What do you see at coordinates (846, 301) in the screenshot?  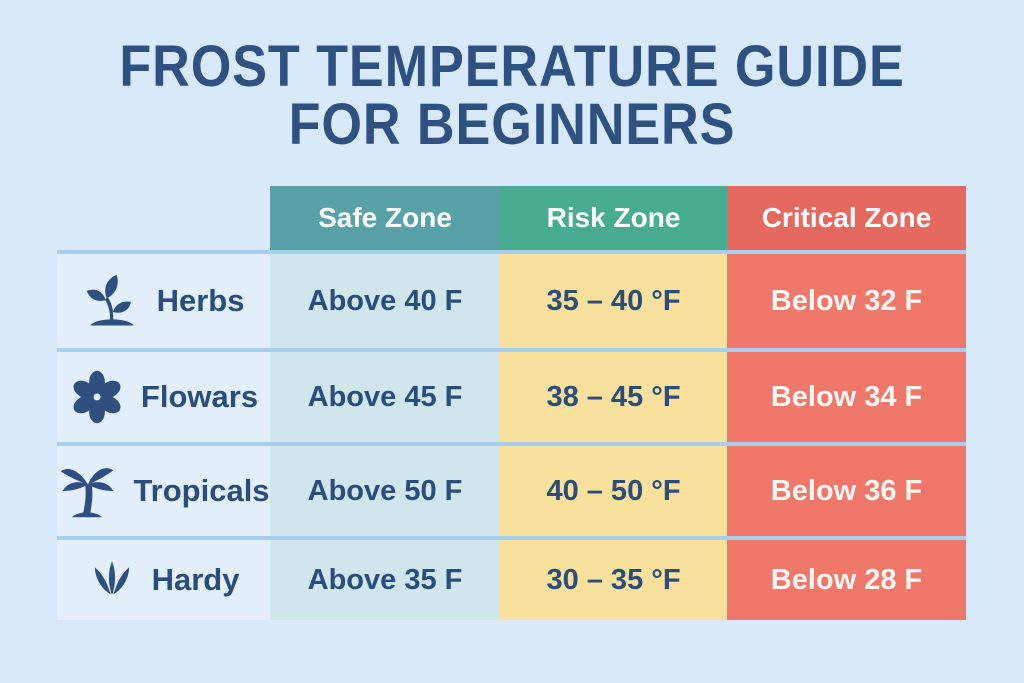 I see `cell-herbs-critical: Below 32 F` at bounding box center [846, 301].